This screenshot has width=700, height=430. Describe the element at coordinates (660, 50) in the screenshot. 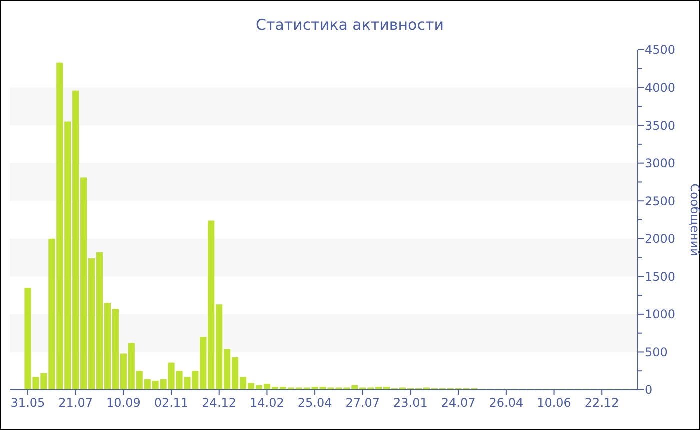

I see `y-tick-label: 4500` at that location.